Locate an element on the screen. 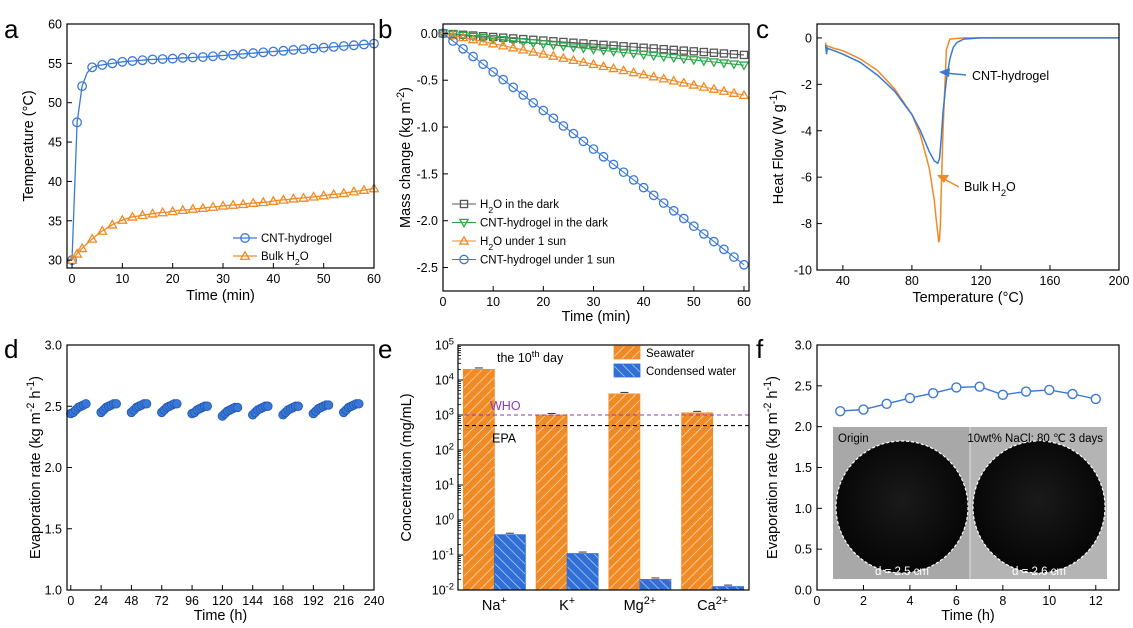 Image resolution: width=1133 pixels, height=628 pixels. hydrogel-disc-after is located at coordinates (1039, 507).